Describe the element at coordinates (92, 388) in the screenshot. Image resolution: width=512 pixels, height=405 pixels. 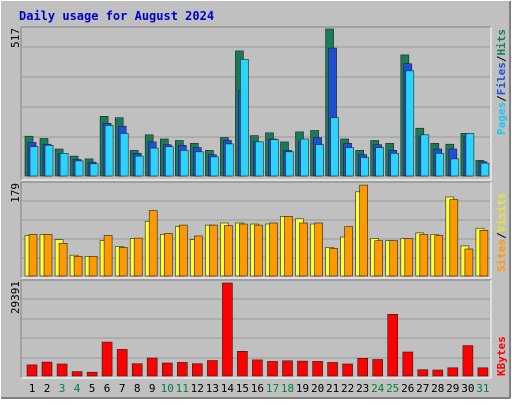
I see `x-tick-label-day-5: 5` at that location.